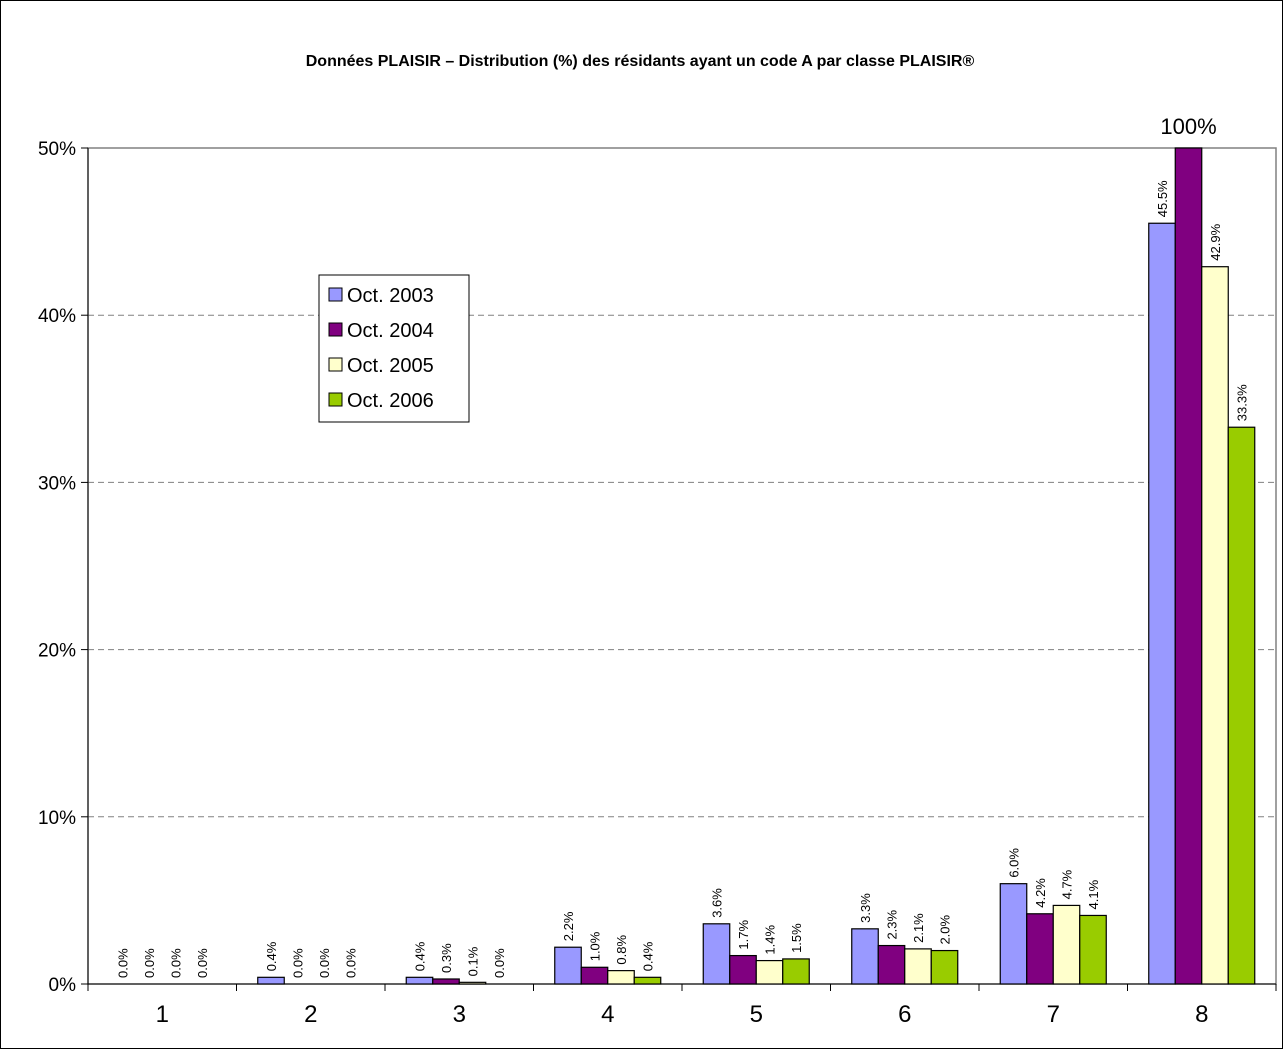  Describe the element at coordinates (796, 938) in the screenshot. I see `data-label: 1.5%` at that location.